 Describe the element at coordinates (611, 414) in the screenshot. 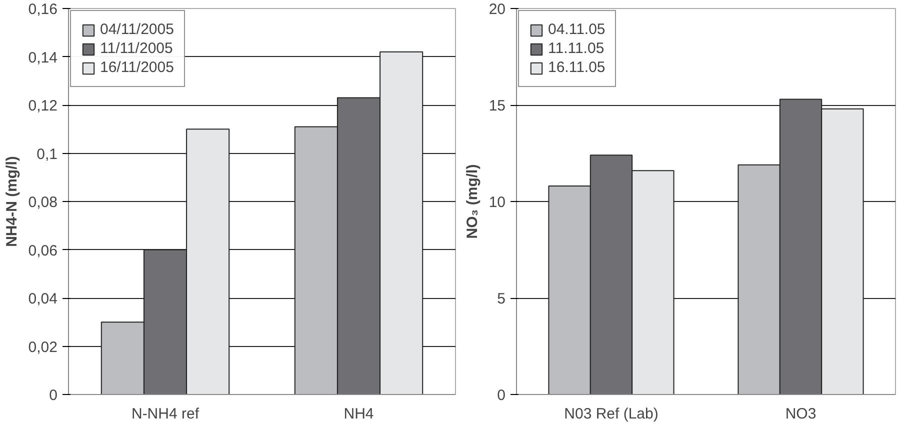

I see `x-tick-label: N03 Ref (Lab)` at that location.